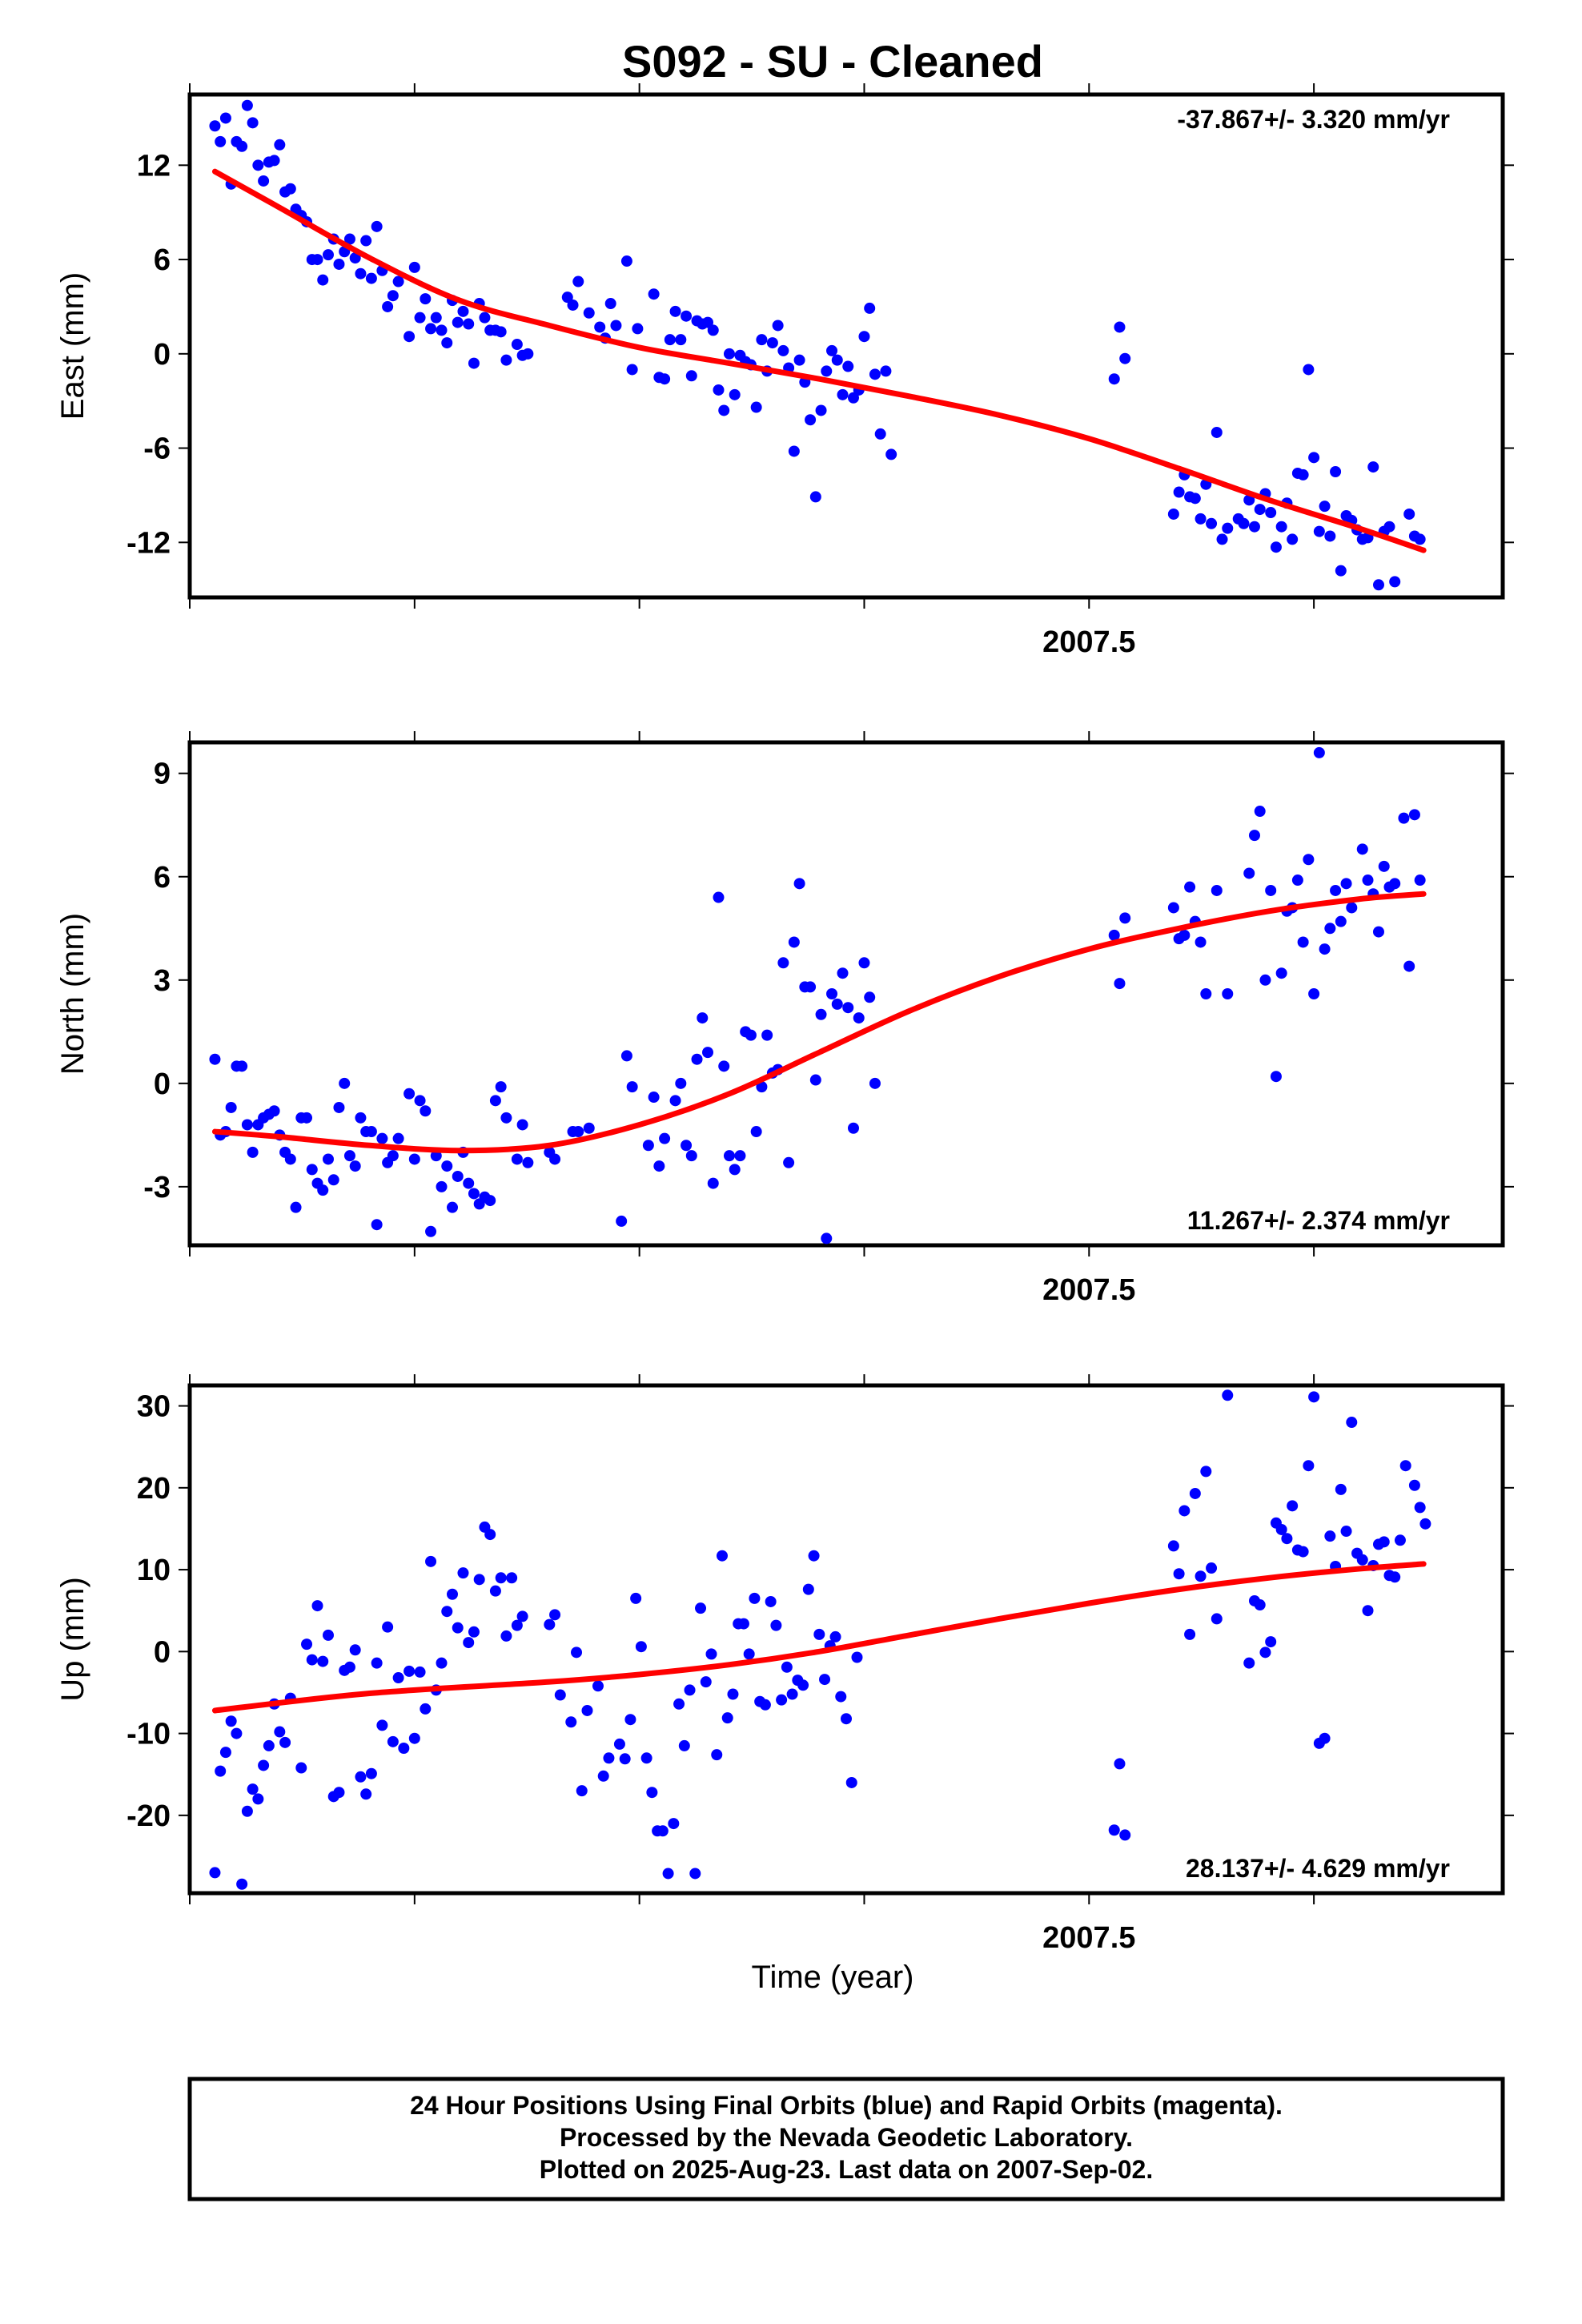 The width and height of the screenshot is (1582, 2324). Describe the element at coordinates (72, 994) in the screenshot. I see `north-y-axis-label: North (mm)` at that location.